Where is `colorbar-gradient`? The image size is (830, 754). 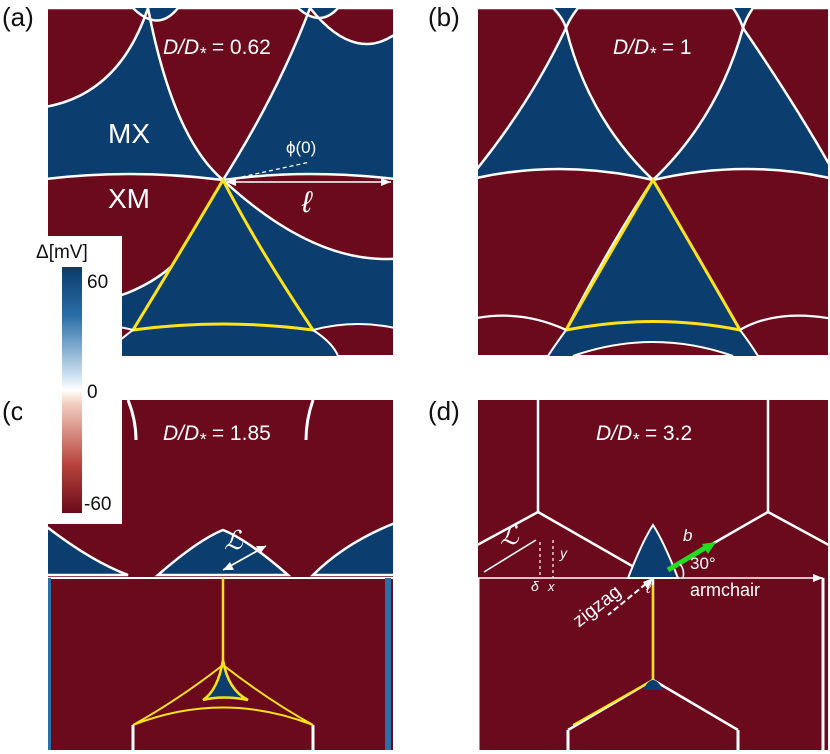 colorbar-gradient is located at coordinates (72, 390).